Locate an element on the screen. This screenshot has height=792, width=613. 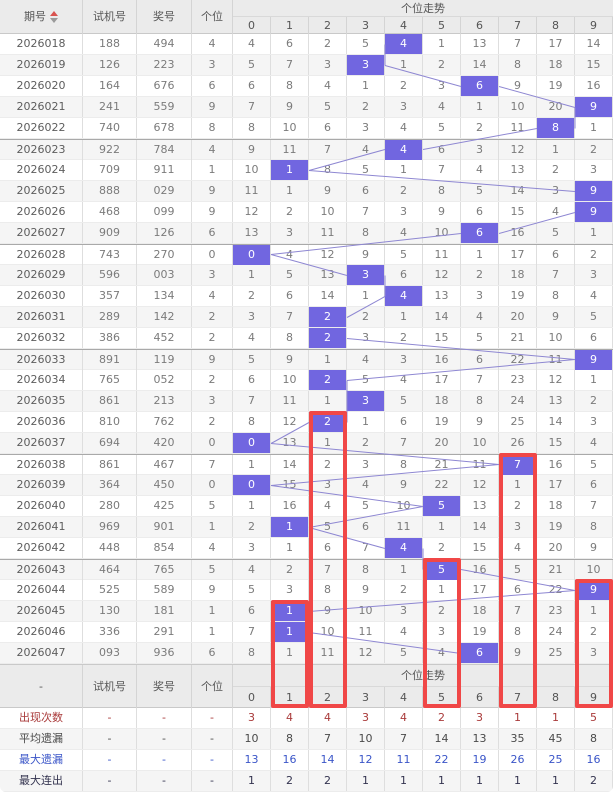
prize-number-cell: 126 is located at coordinates (164, 233).